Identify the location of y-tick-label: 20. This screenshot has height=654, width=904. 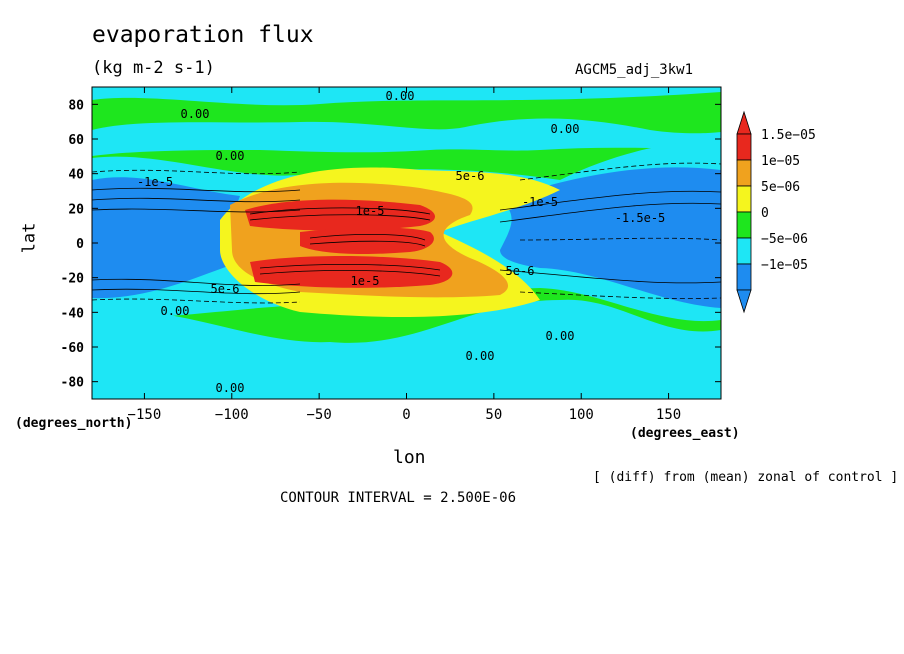
(76, 209).